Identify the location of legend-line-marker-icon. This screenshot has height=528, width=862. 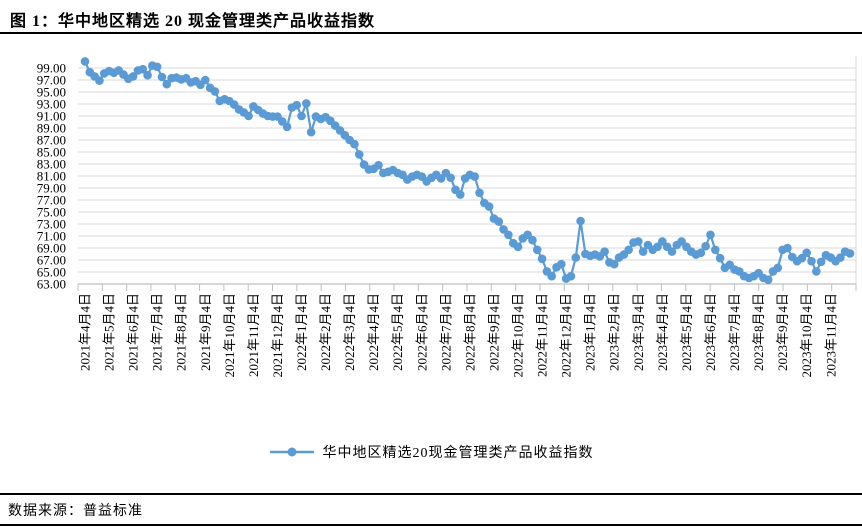
(291, 452).